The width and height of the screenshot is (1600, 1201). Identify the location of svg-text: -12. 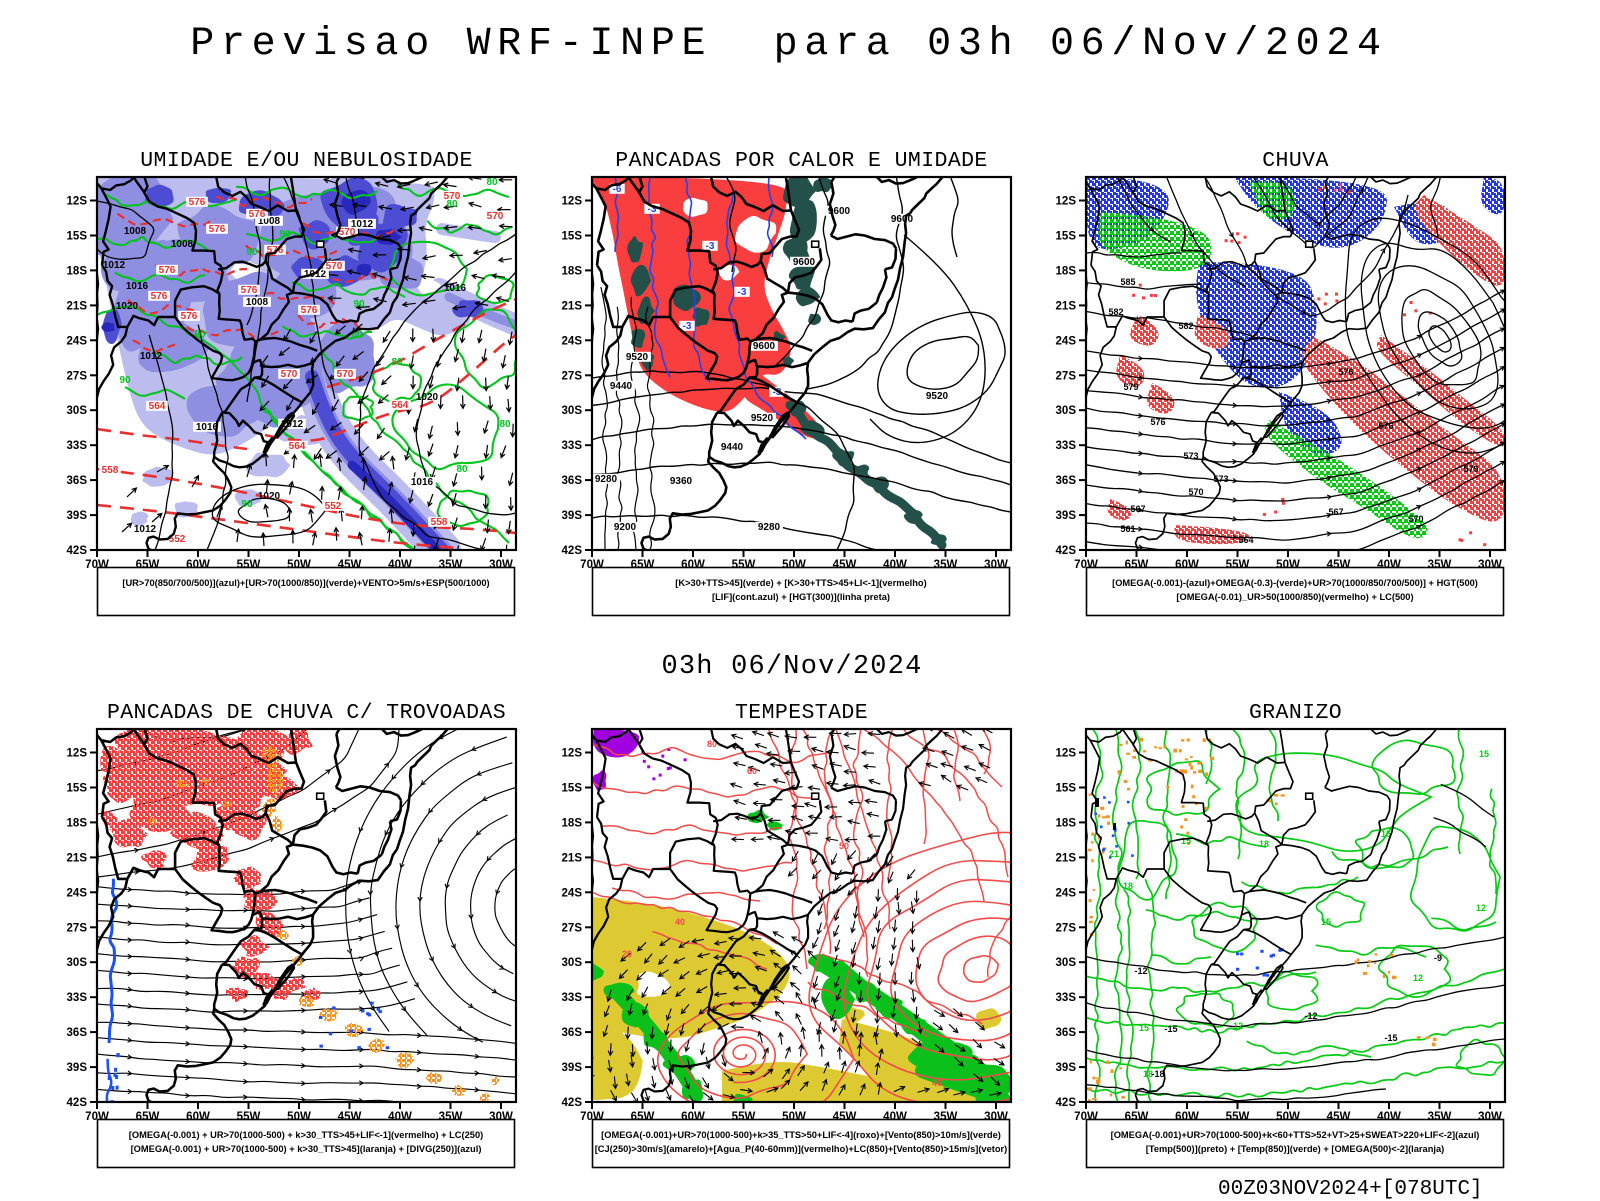
(1310, 1016).